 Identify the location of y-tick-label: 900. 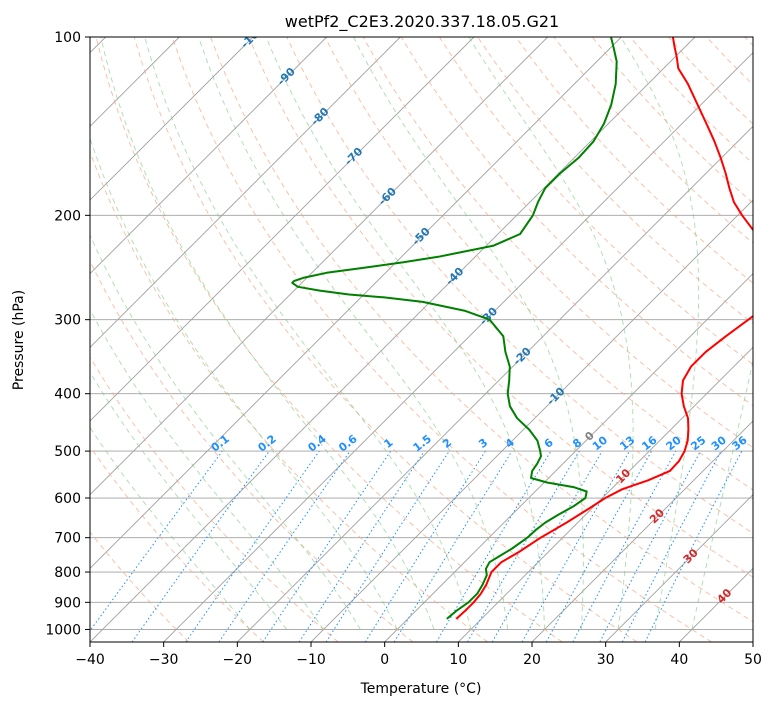
(67, 603).